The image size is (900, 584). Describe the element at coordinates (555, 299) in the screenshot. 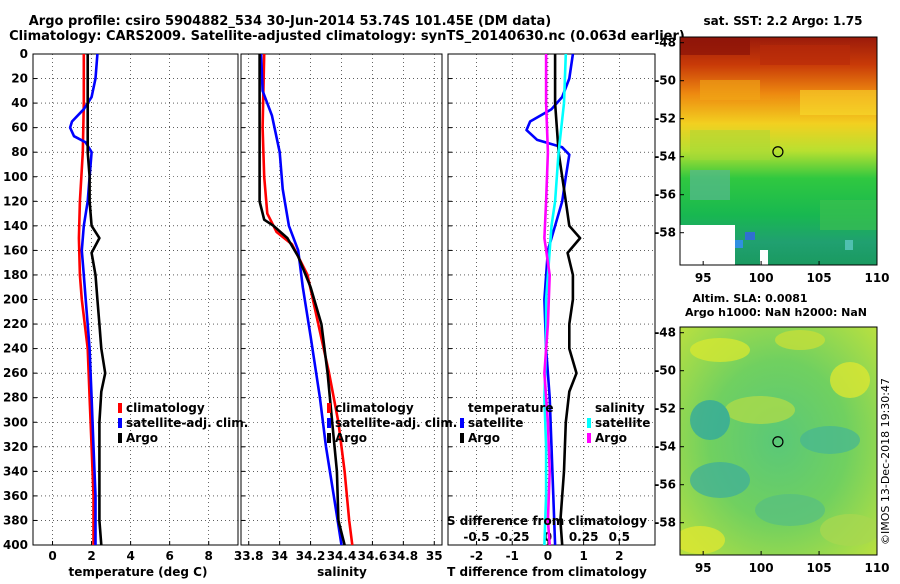

I see `series-line-s-satellite` at that location.